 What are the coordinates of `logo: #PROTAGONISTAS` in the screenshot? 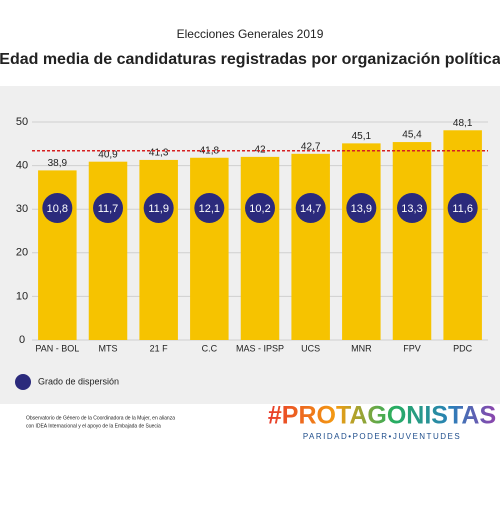 It's located at (382, 416).